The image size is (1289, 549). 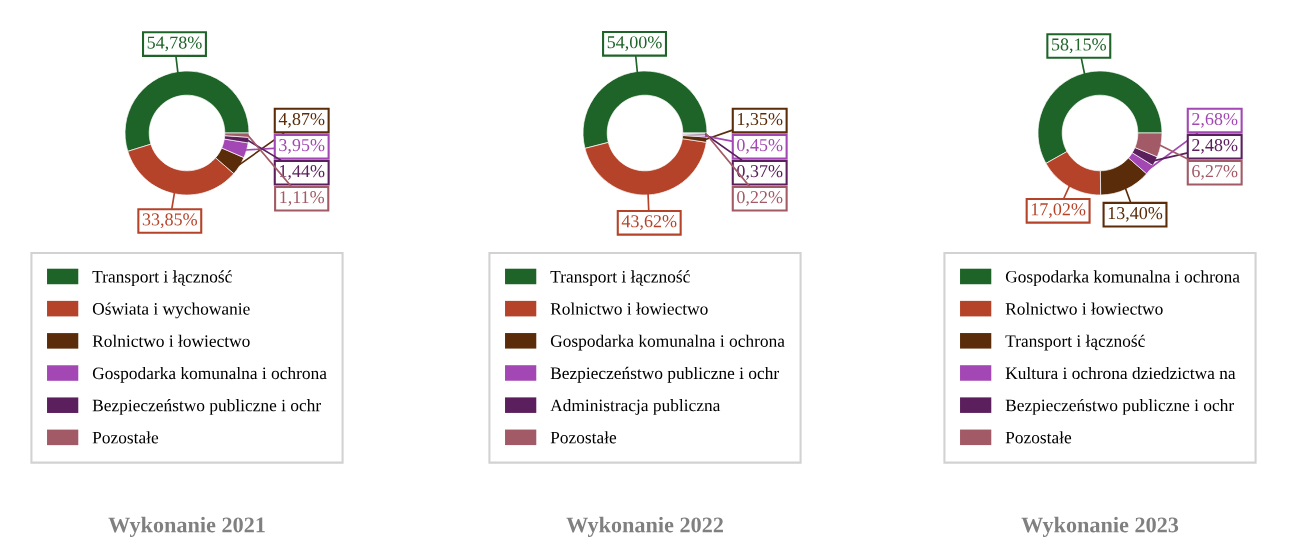 What do you see at coordinates (760, 146) in the screenshot?
I see `data-label: 0,45%` at bounding box center [760, 146].